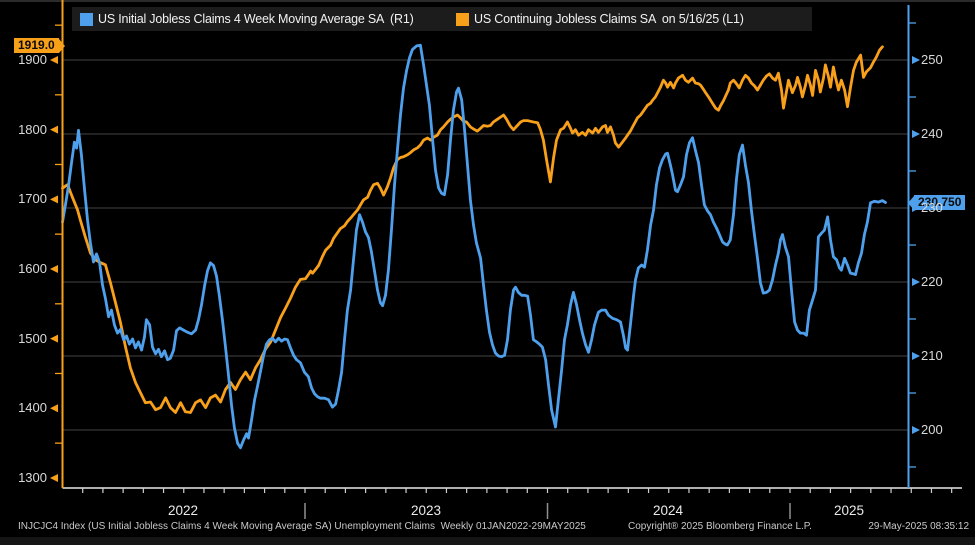 The width and height of the screenshot is (975, 545). Describe the element at coordinates (32, 129) in the screenshot. I see `left-axis-label: 1800` at that location.